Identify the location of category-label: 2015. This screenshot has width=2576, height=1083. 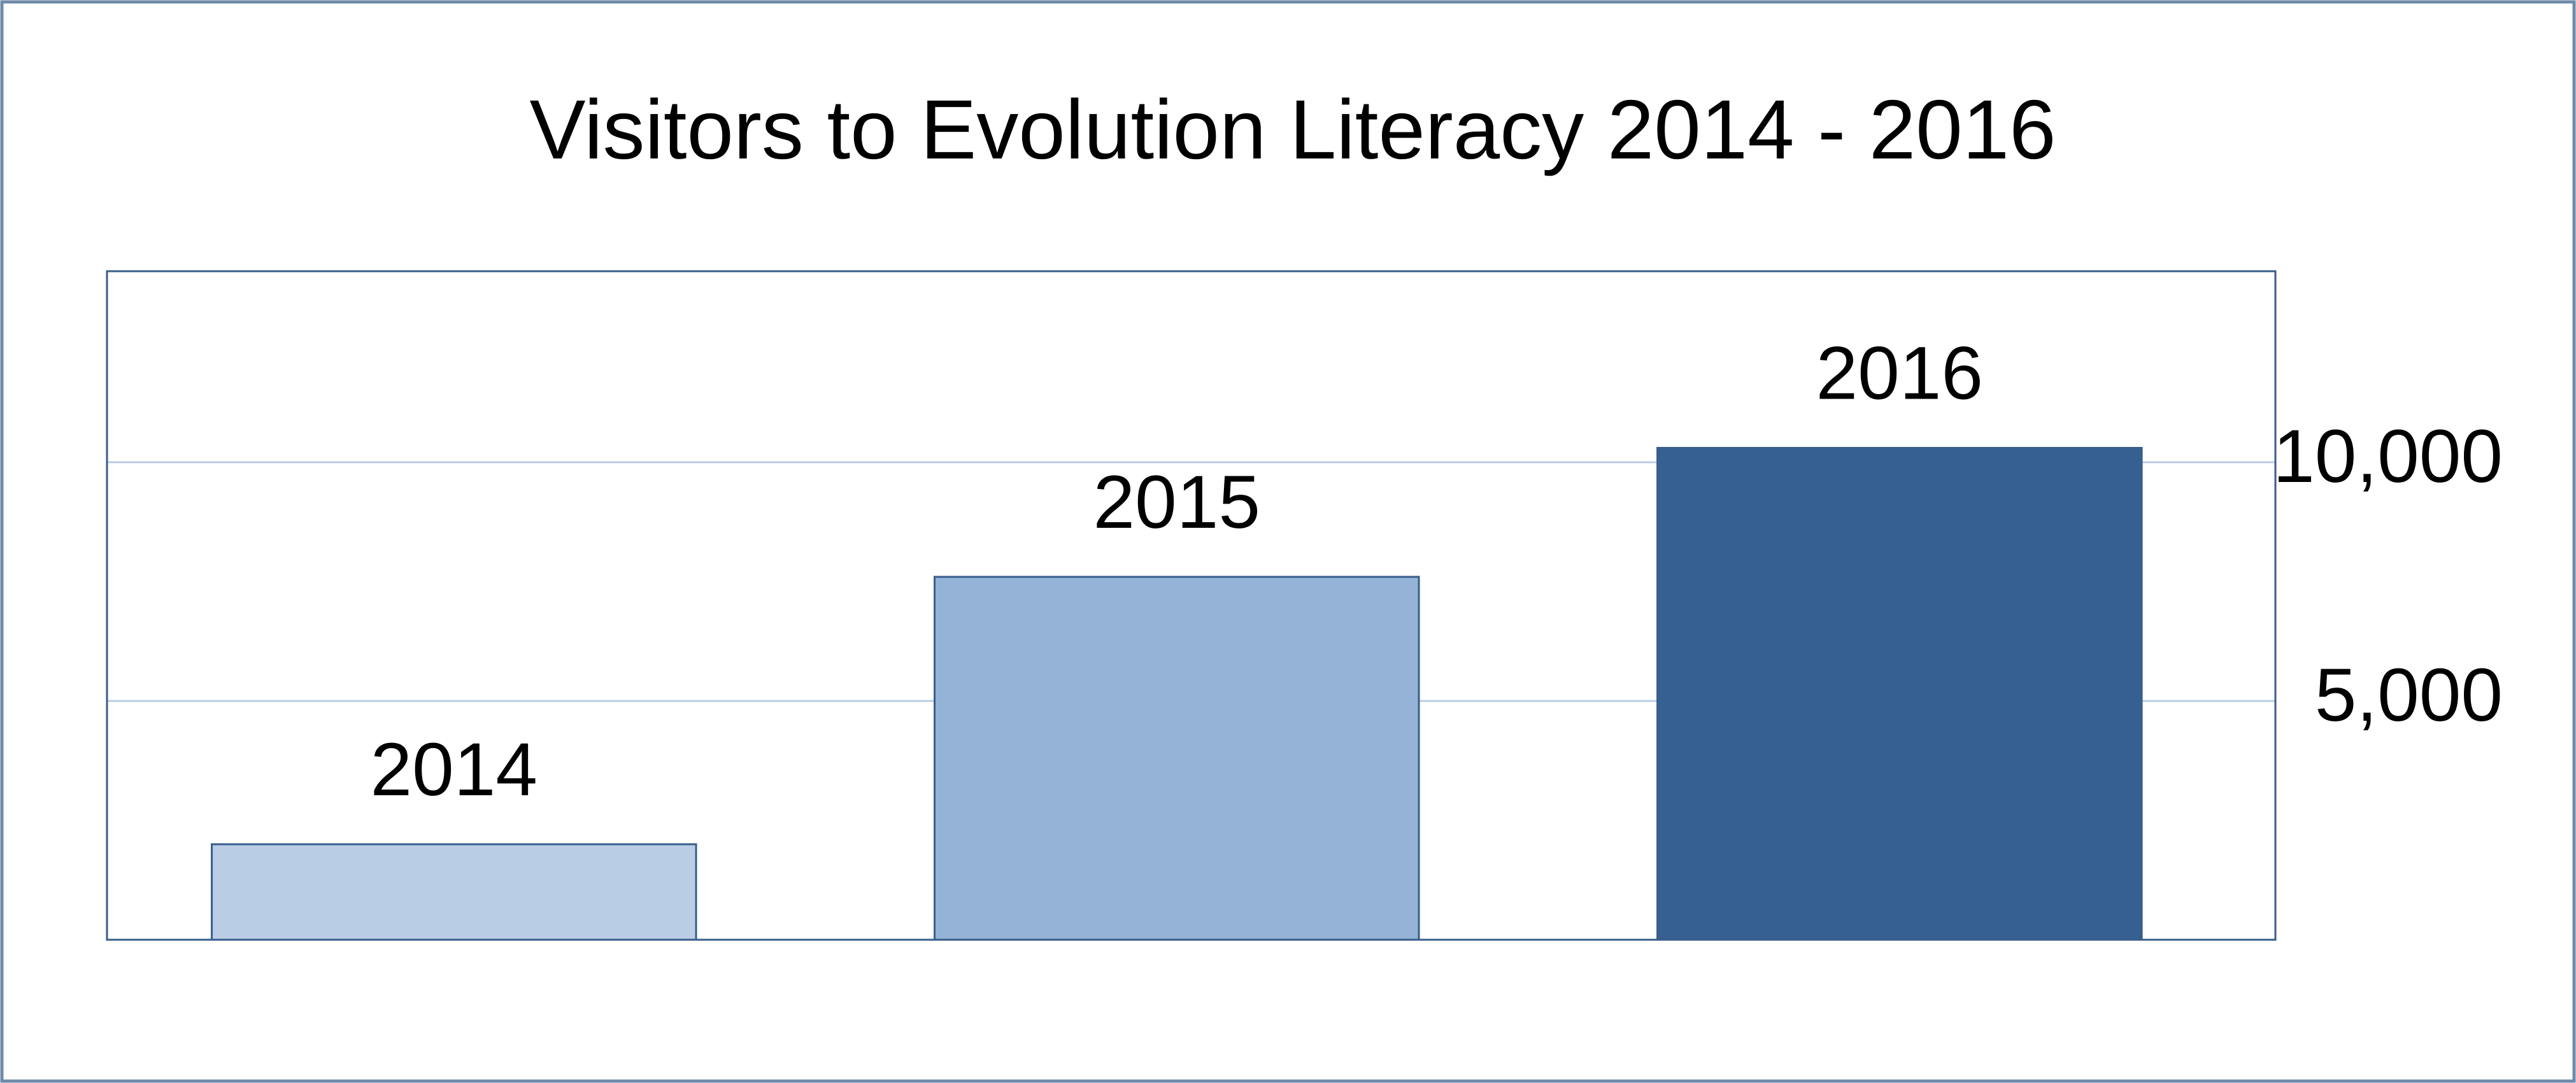
(1177, 502).